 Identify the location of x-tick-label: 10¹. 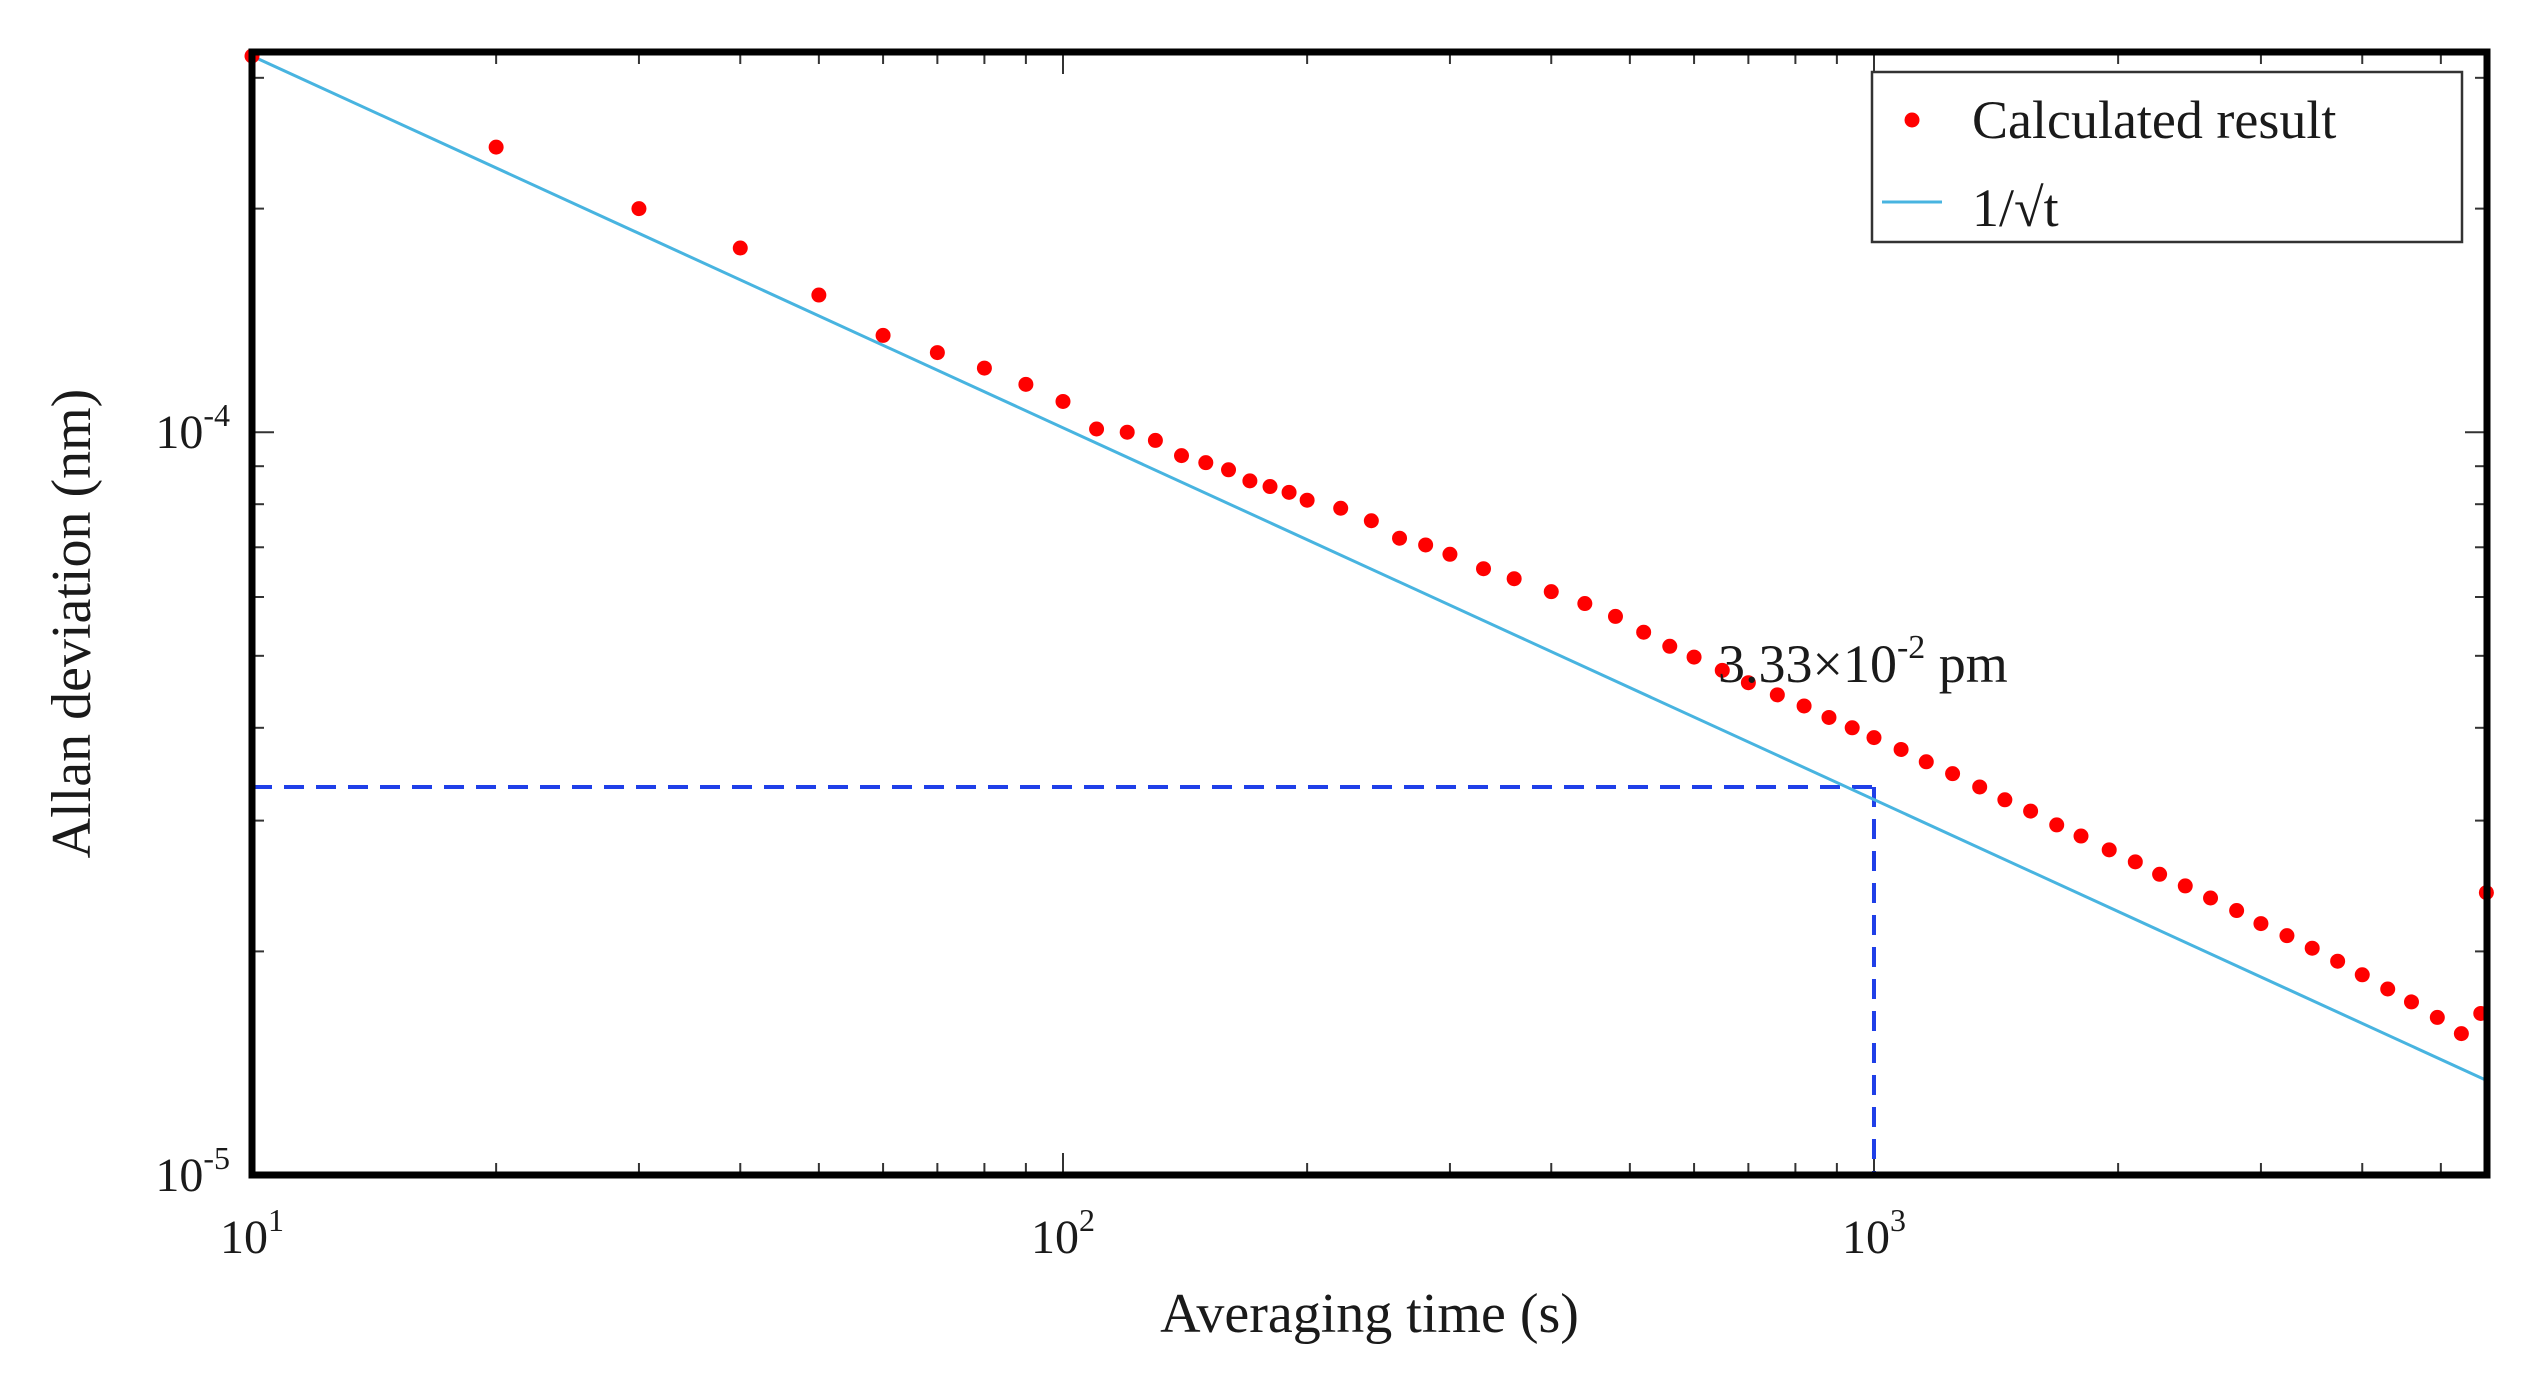
(252, 1233).